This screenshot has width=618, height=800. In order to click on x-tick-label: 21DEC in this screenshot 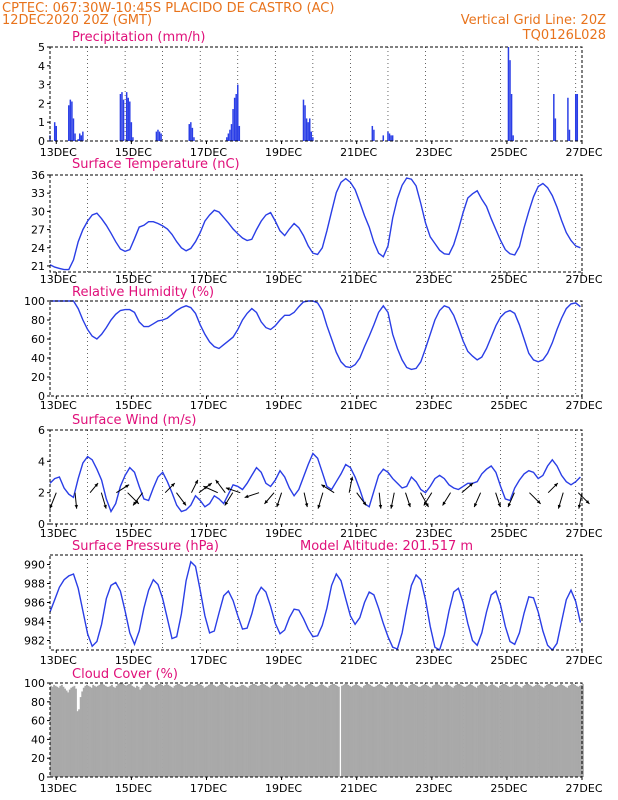, I will do `click(358, 405)`.